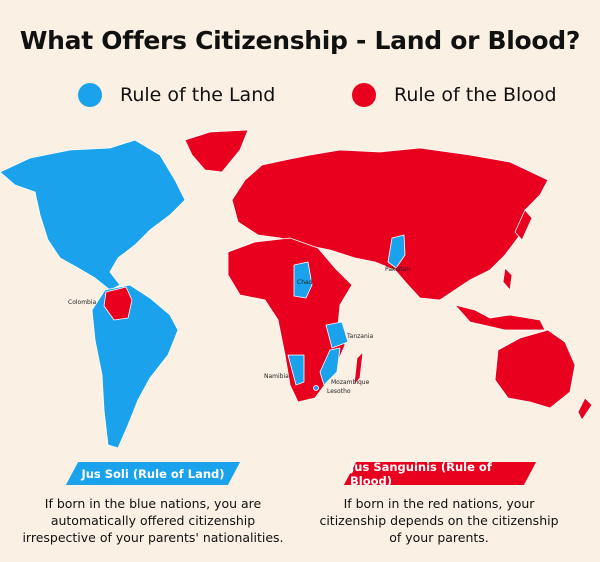 This screenshot has width=600, height=562. I want to click on jus-soli-banner: Jus Soli (Rule of Land), so click(153, 473).